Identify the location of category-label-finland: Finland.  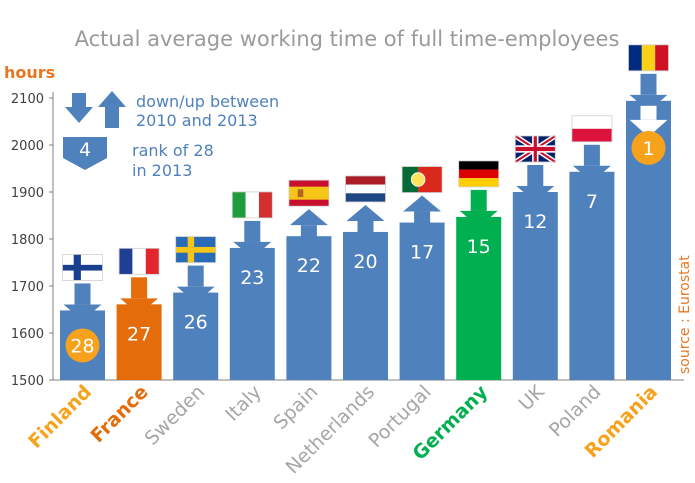
(60, 417).